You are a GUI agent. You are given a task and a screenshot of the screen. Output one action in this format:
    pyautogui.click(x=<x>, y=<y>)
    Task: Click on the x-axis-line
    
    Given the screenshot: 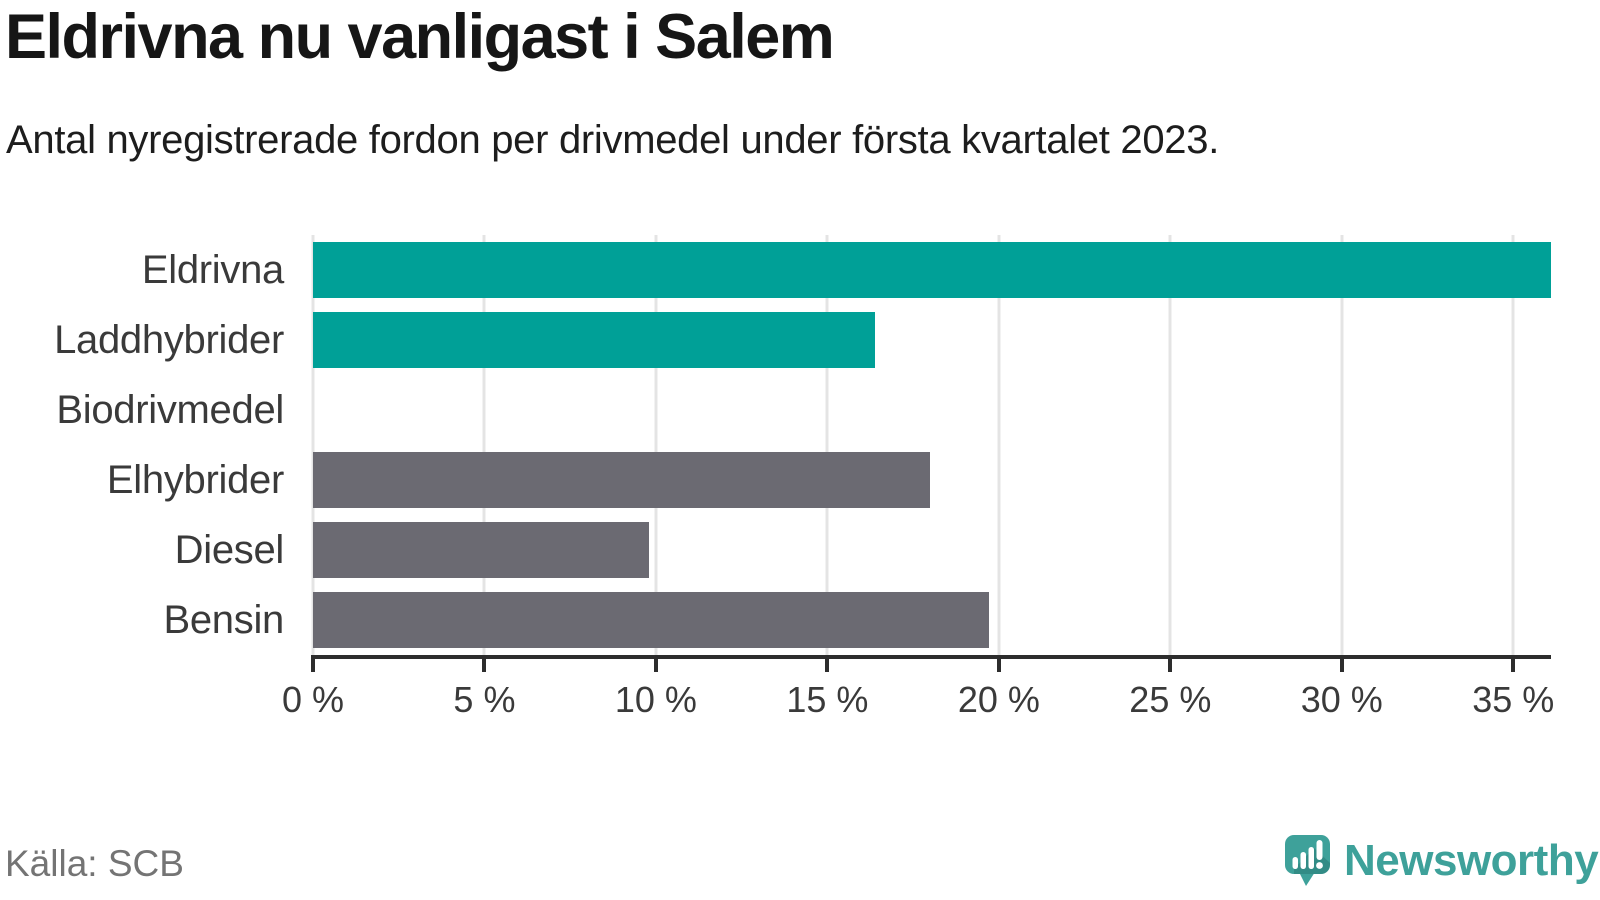 What is the action you would take?
    pyautogui.click(x=932, y=657)
    